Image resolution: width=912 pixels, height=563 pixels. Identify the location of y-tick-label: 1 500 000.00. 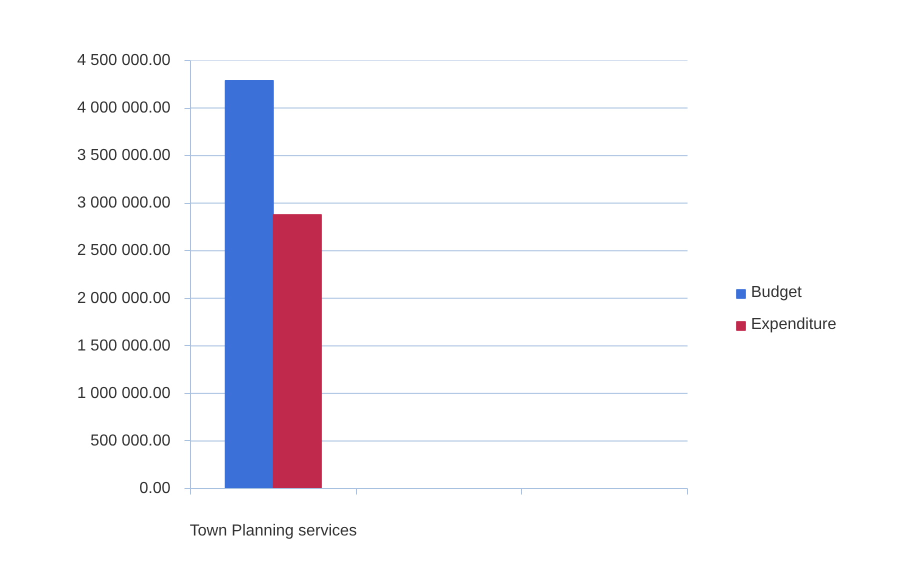
(124, 345).